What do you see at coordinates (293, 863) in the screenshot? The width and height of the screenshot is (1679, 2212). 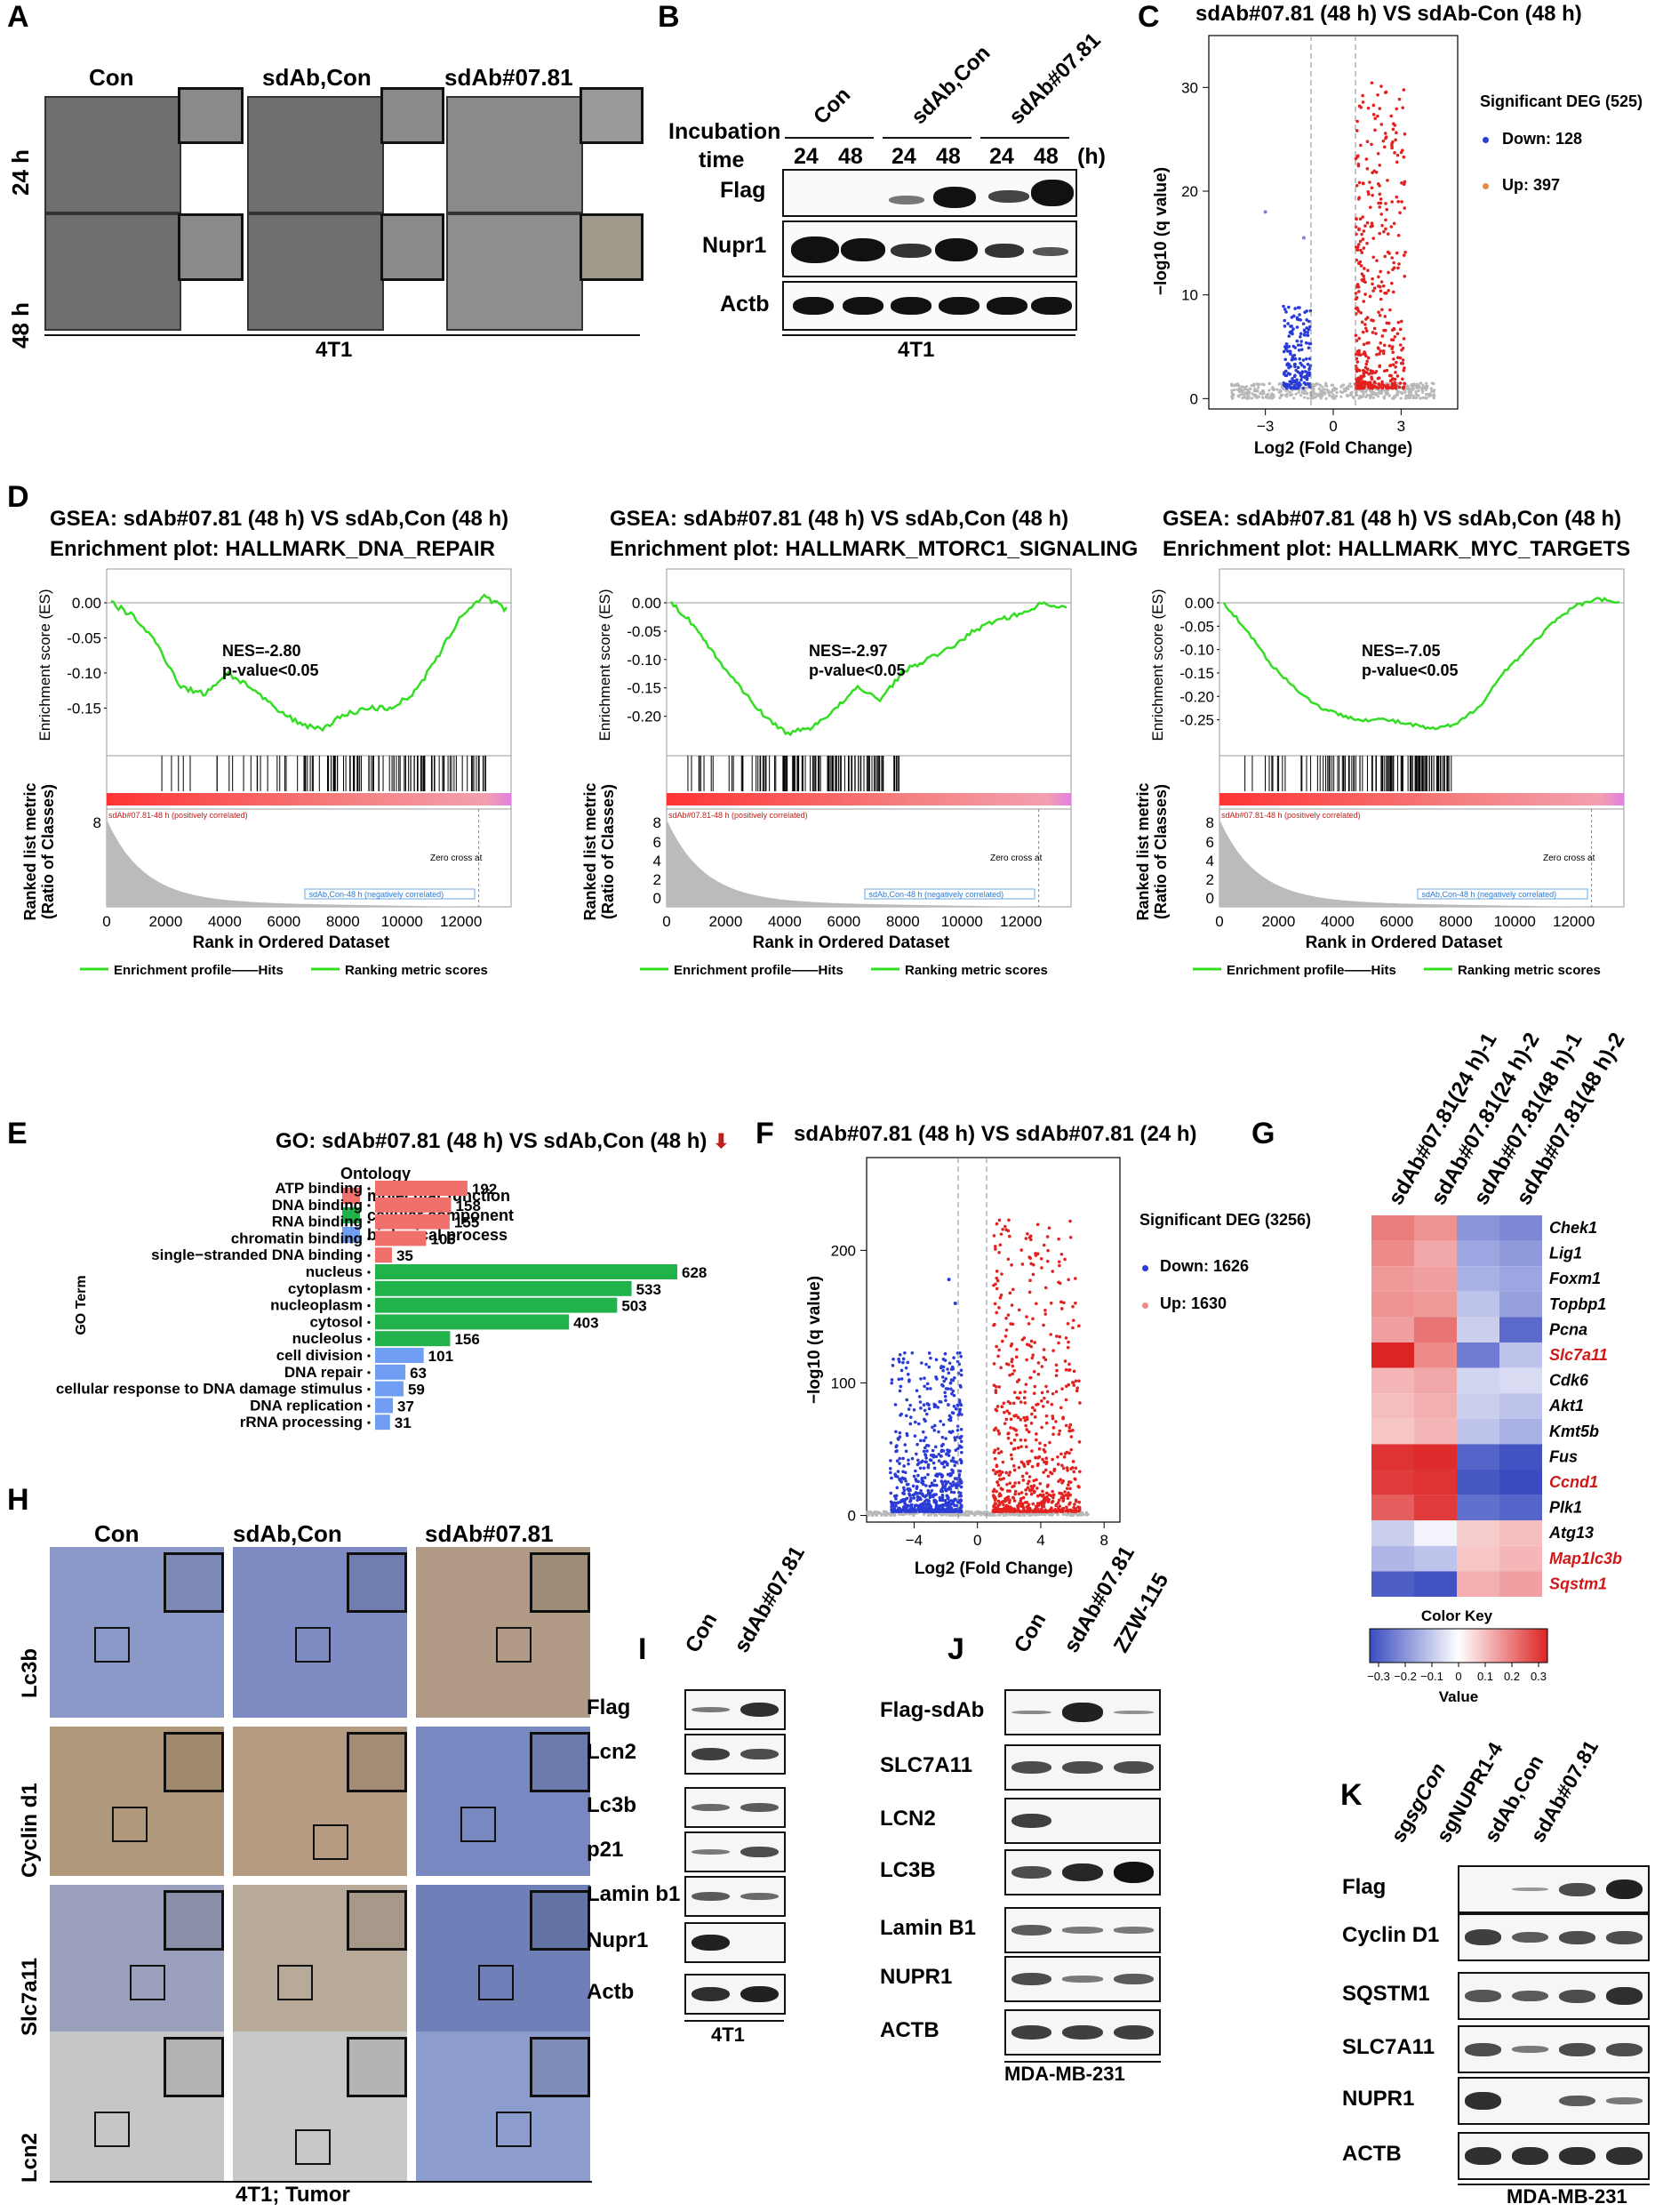 I see `gsea-rank-area` at bounding box center [293, 863].